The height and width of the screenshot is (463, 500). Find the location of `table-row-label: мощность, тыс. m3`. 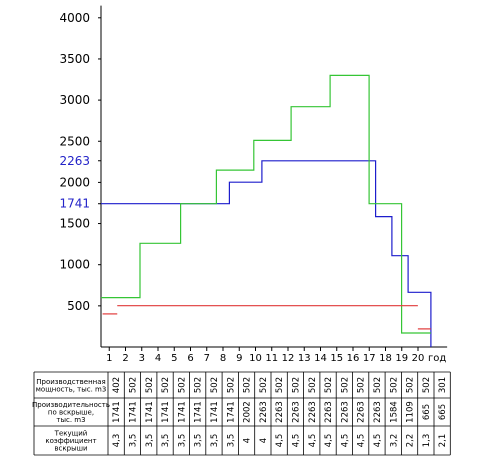

table-row-label: мощность, тыс. m3 is located at coordinates (71, 389).